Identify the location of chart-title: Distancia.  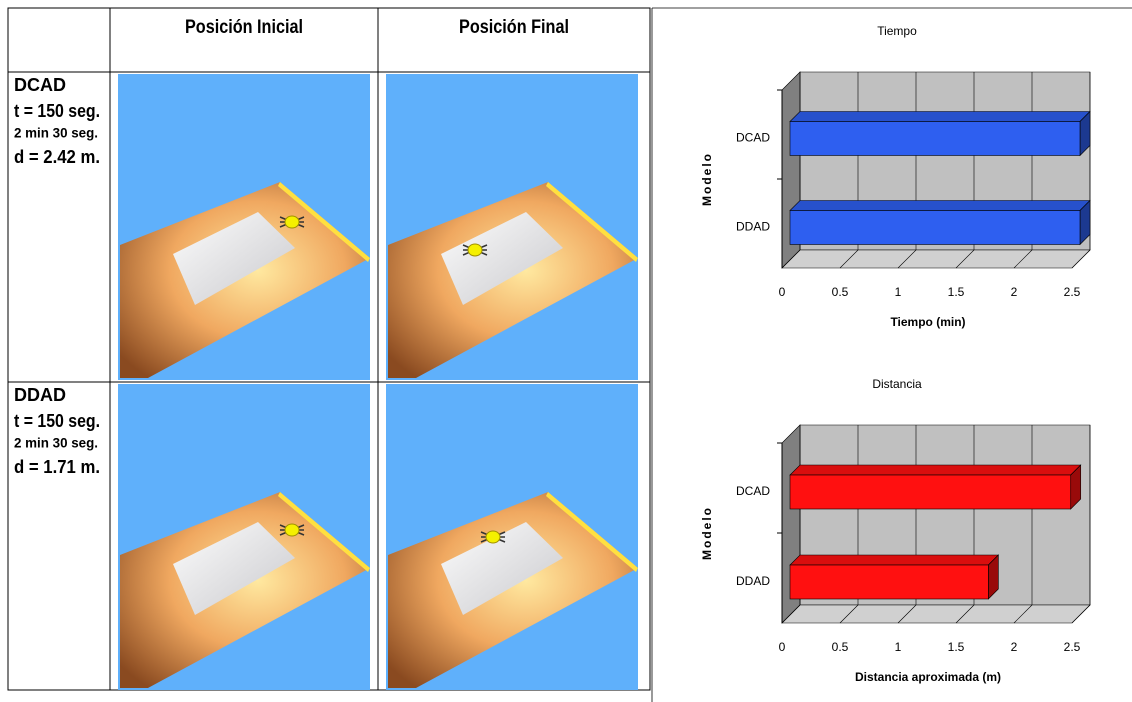
(897, 384).